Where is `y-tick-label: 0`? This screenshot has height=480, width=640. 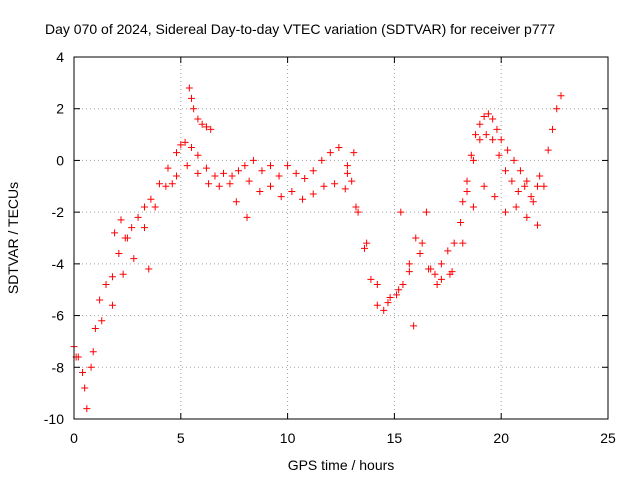
y-tick-label: 0 is located at coordinates (60, 160).